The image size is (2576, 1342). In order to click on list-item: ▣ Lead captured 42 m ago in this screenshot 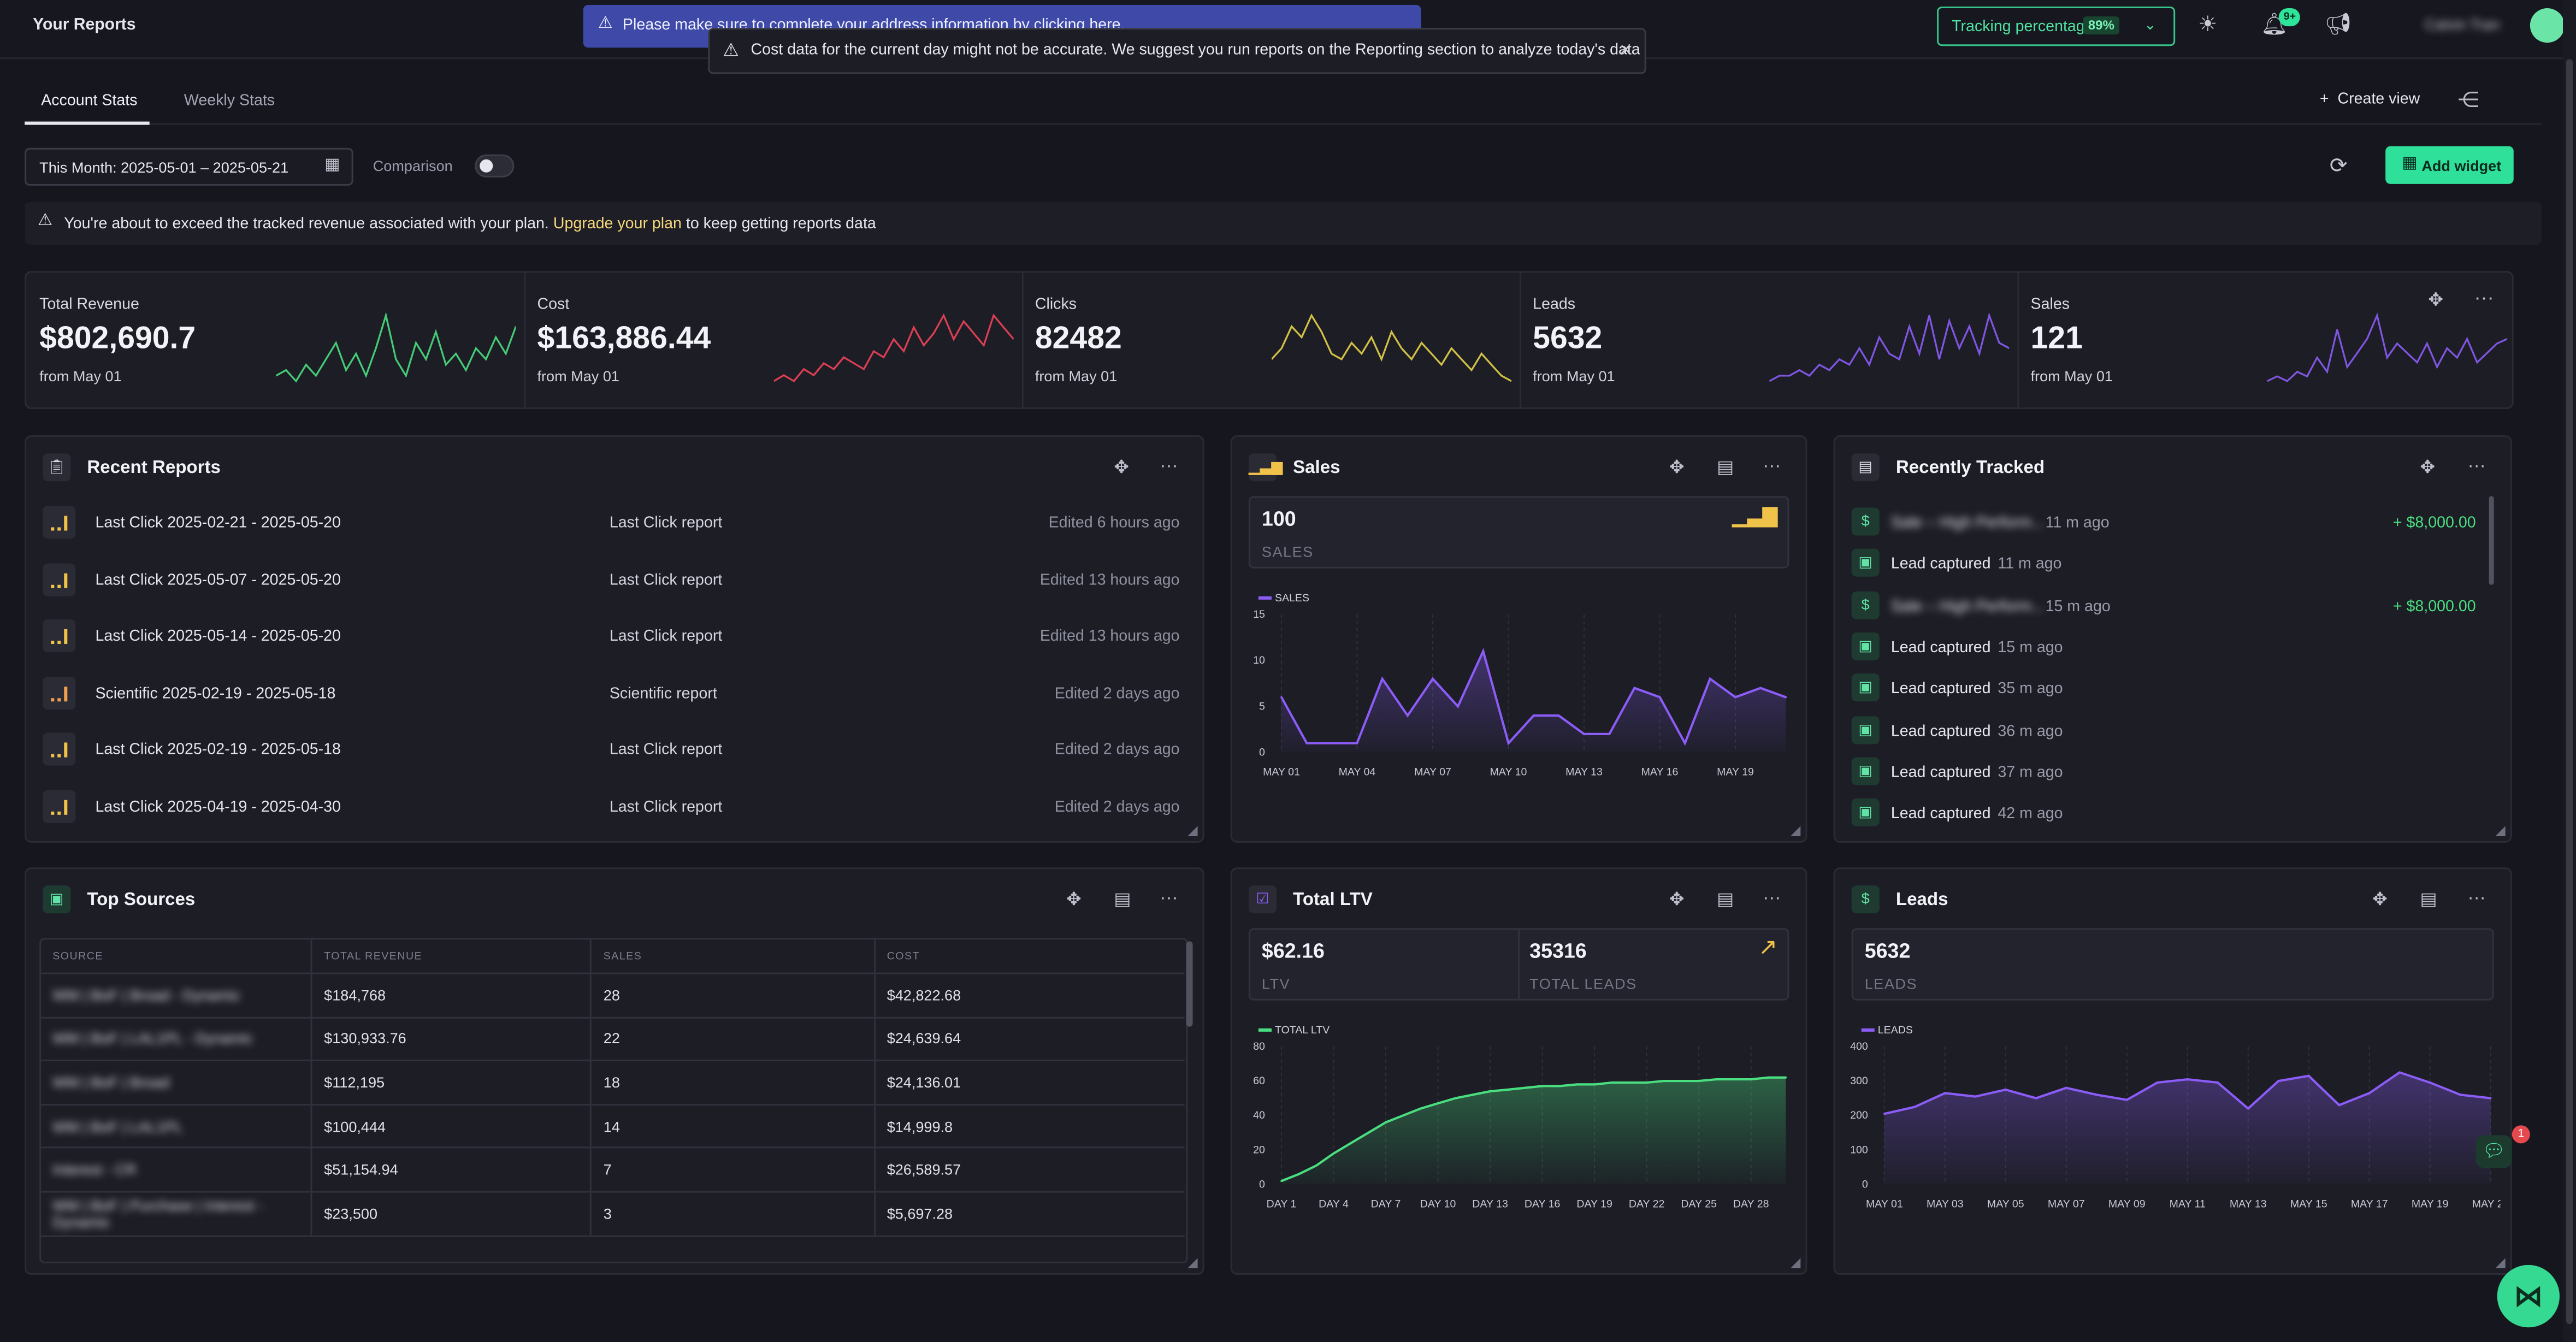, I will do `click(2163, 813)`.